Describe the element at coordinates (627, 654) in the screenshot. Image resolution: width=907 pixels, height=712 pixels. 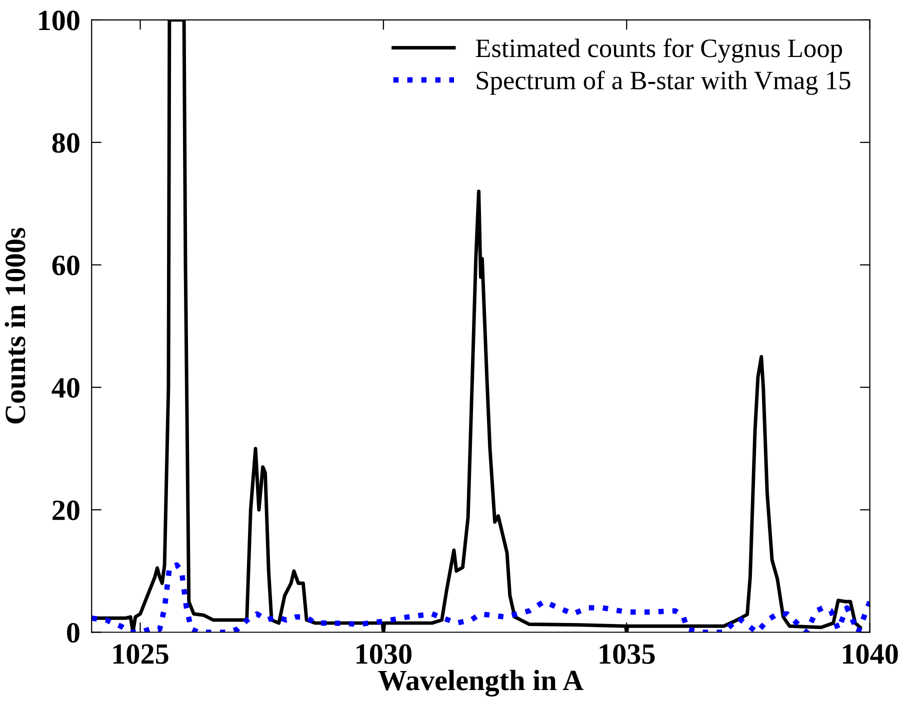
I see `x-tick-label: 1035` at that location.